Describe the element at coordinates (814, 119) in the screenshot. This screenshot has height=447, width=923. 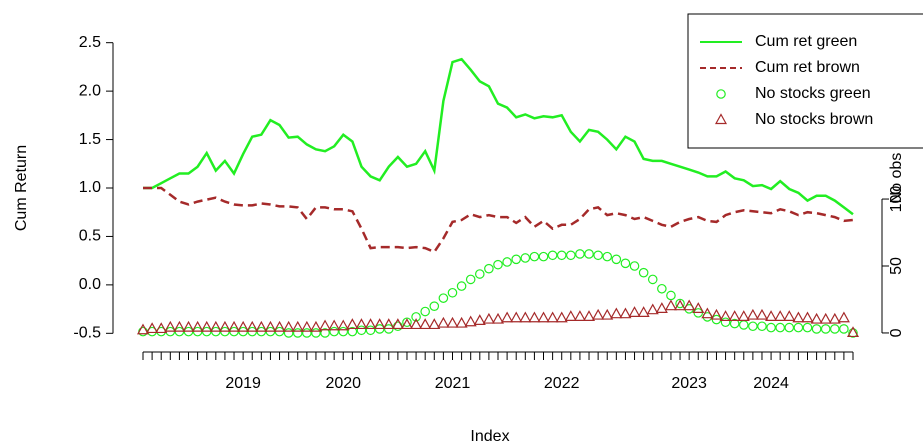
I see `legend-label: No stocks brown` at that location.